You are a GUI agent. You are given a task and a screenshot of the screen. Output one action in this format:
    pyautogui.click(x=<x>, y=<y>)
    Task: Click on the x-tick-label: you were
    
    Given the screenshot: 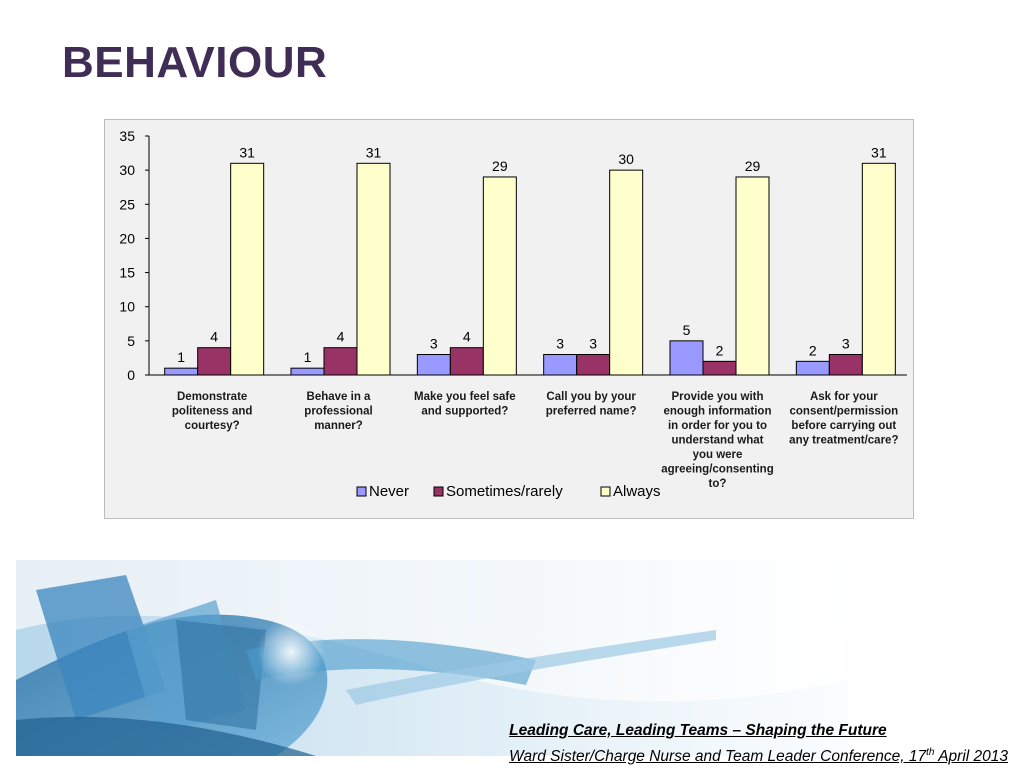 What is the action you would take?
    pyautogui.click(x=718, y=455)
    